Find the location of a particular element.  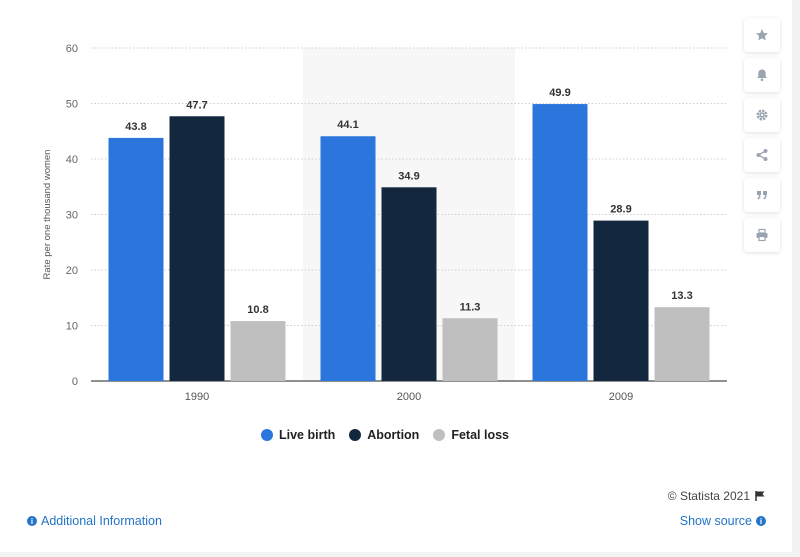

additional-information-link: i Additional Information is located at coordinates (94, 521).